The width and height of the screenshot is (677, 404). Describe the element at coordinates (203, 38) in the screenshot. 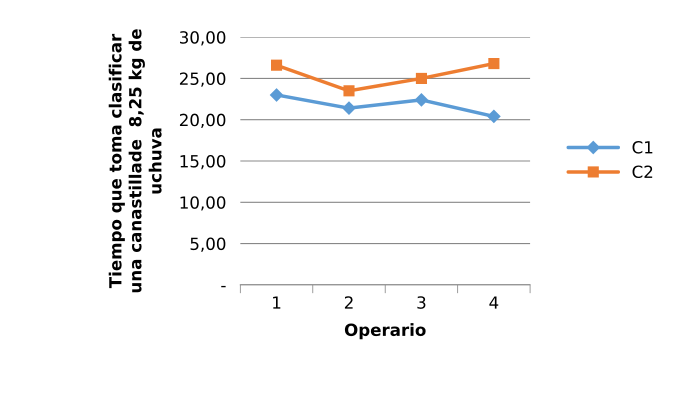

I see `y-tick-label: 30,00` at that location.